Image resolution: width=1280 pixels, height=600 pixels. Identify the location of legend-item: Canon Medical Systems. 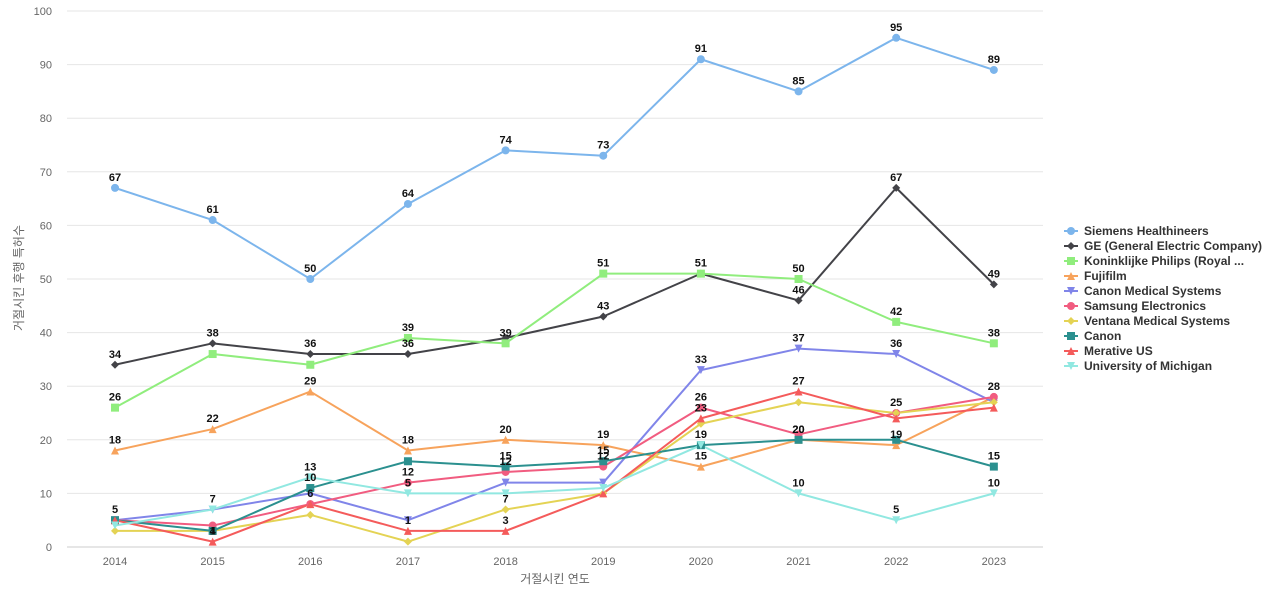
(1143, 291).